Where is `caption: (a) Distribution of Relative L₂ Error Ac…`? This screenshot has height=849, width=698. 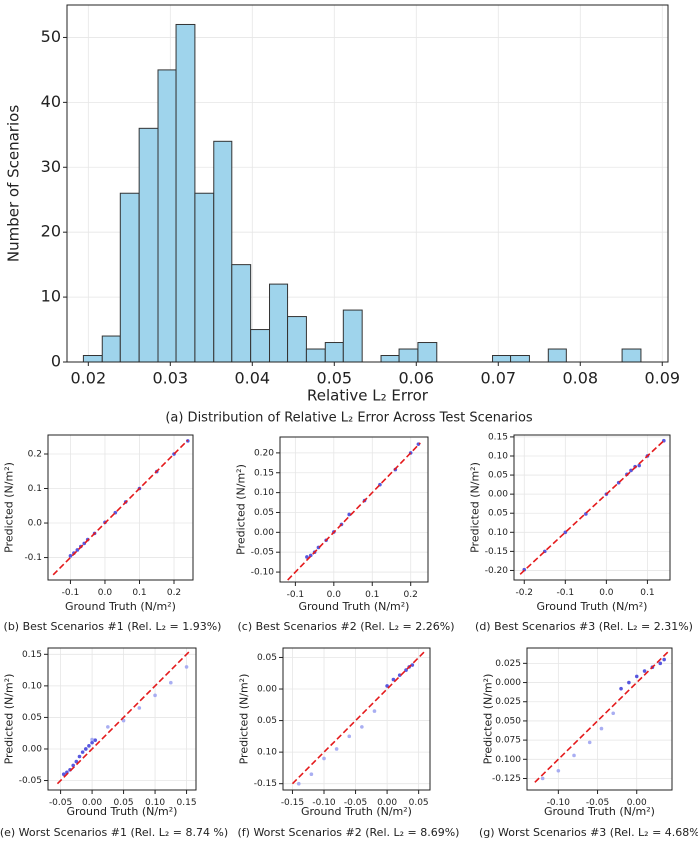 caption: (a) Distribution of Relative L₂ Error Ac… is located at coordinates (349, 418).